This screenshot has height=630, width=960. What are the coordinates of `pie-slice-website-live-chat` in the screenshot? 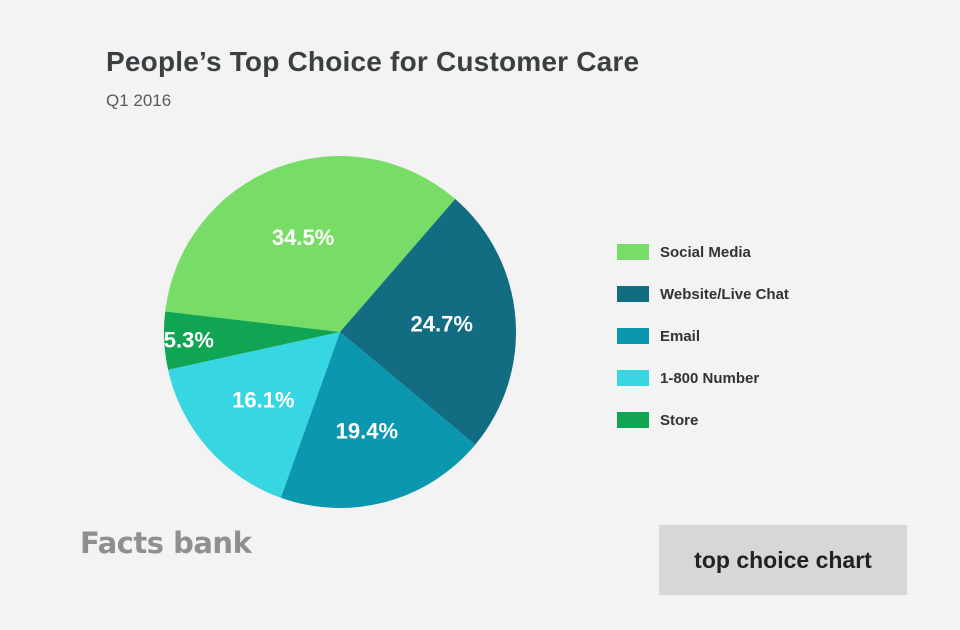 It's located at (428, 321).